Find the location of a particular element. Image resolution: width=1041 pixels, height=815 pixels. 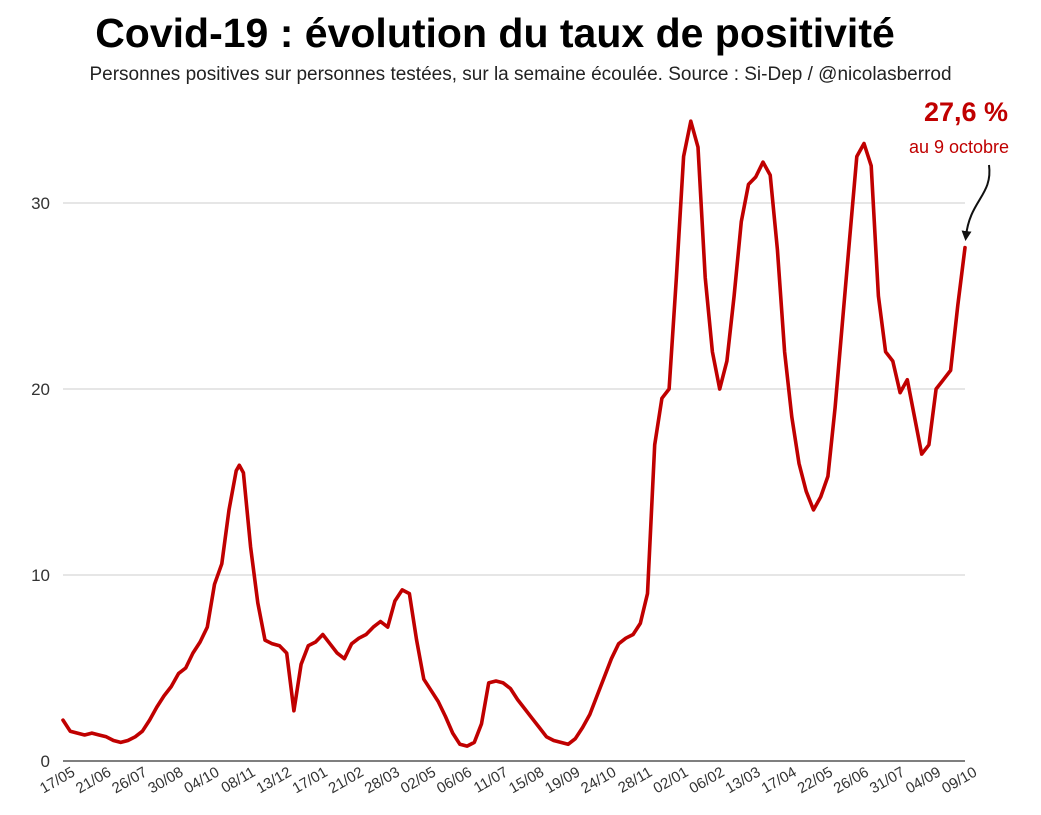

annotation-value: 27,6 % is located at coordinates (966, 112).